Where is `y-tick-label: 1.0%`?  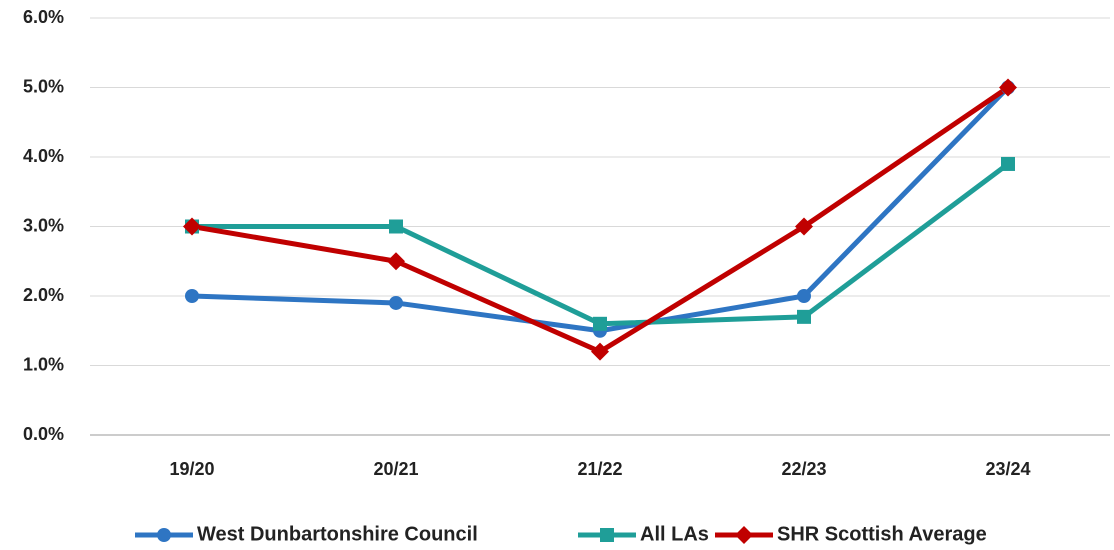
y-tick-label: 1.0% is located at coordinates (43, 364).